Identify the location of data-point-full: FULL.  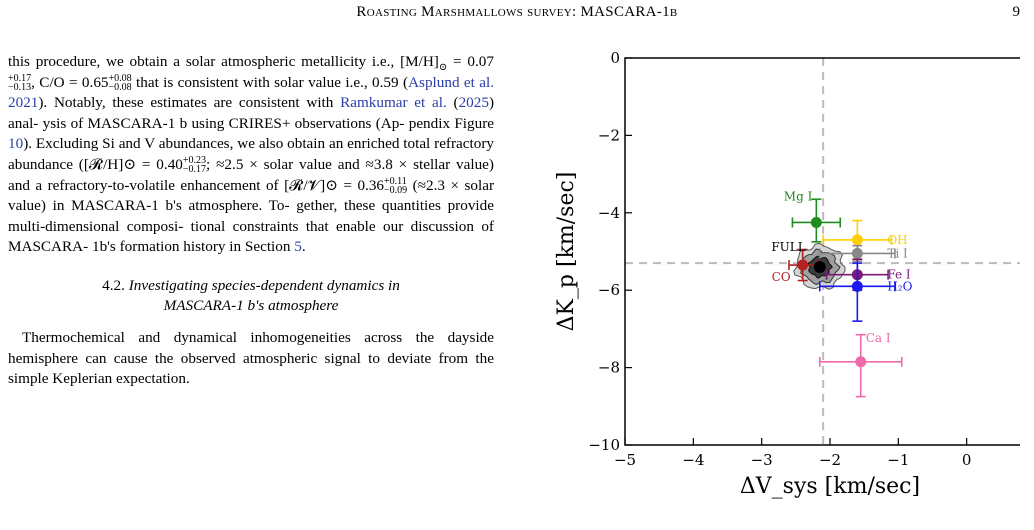
(798, 256).